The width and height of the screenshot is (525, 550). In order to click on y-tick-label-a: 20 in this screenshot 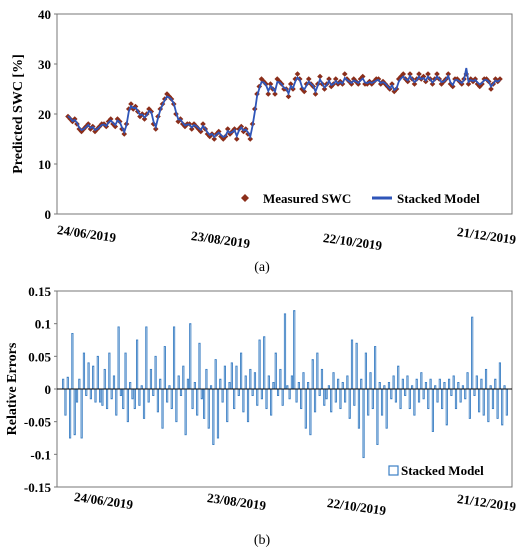, I will do `click(44, 114)`.